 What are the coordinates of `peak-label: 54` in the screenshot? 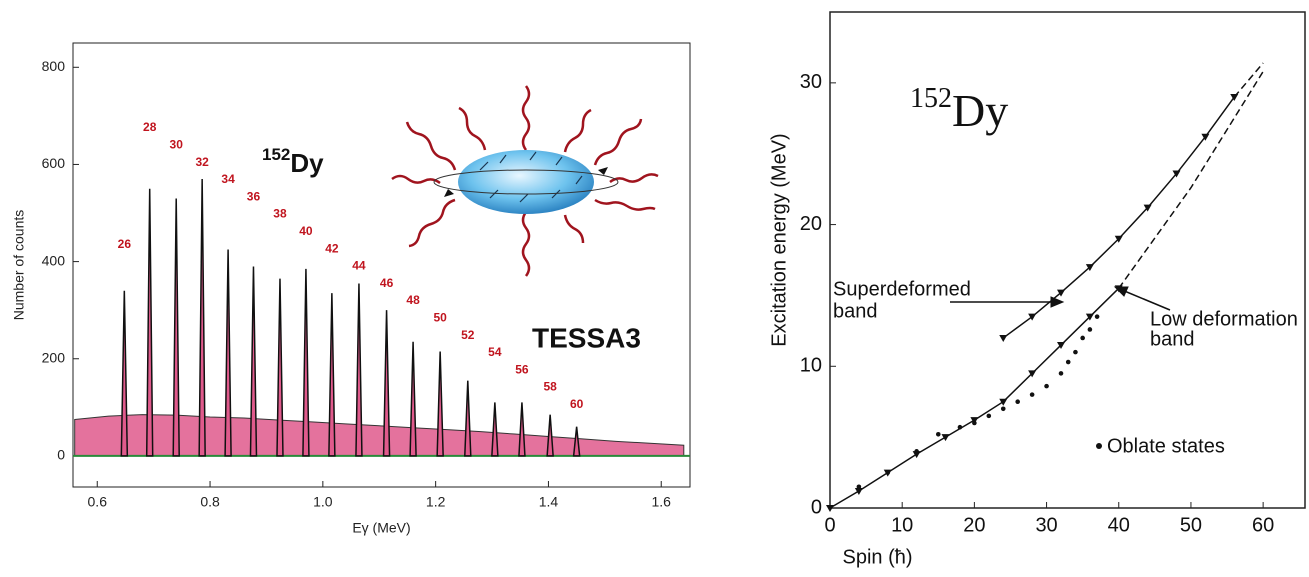 It's located at (495, 352).